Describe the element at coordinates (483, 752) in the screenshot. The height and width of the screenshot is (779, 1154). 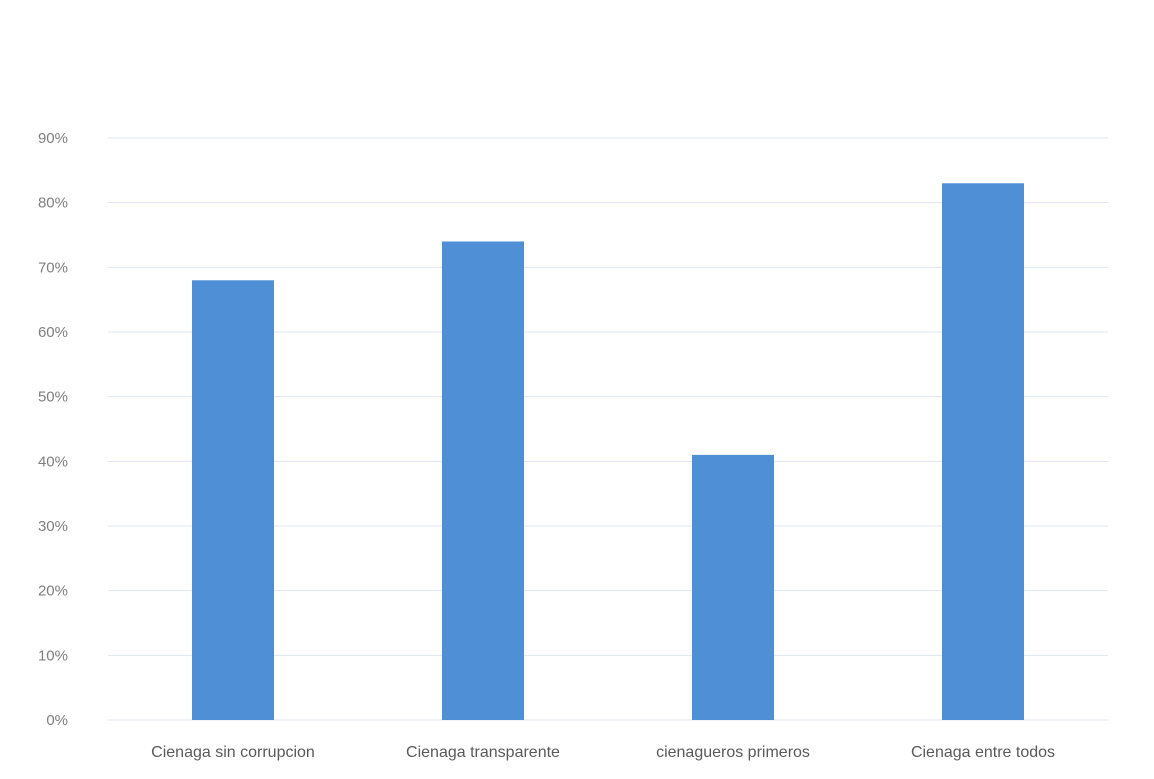
I see `category-label: Cienaga transparente` at that location.